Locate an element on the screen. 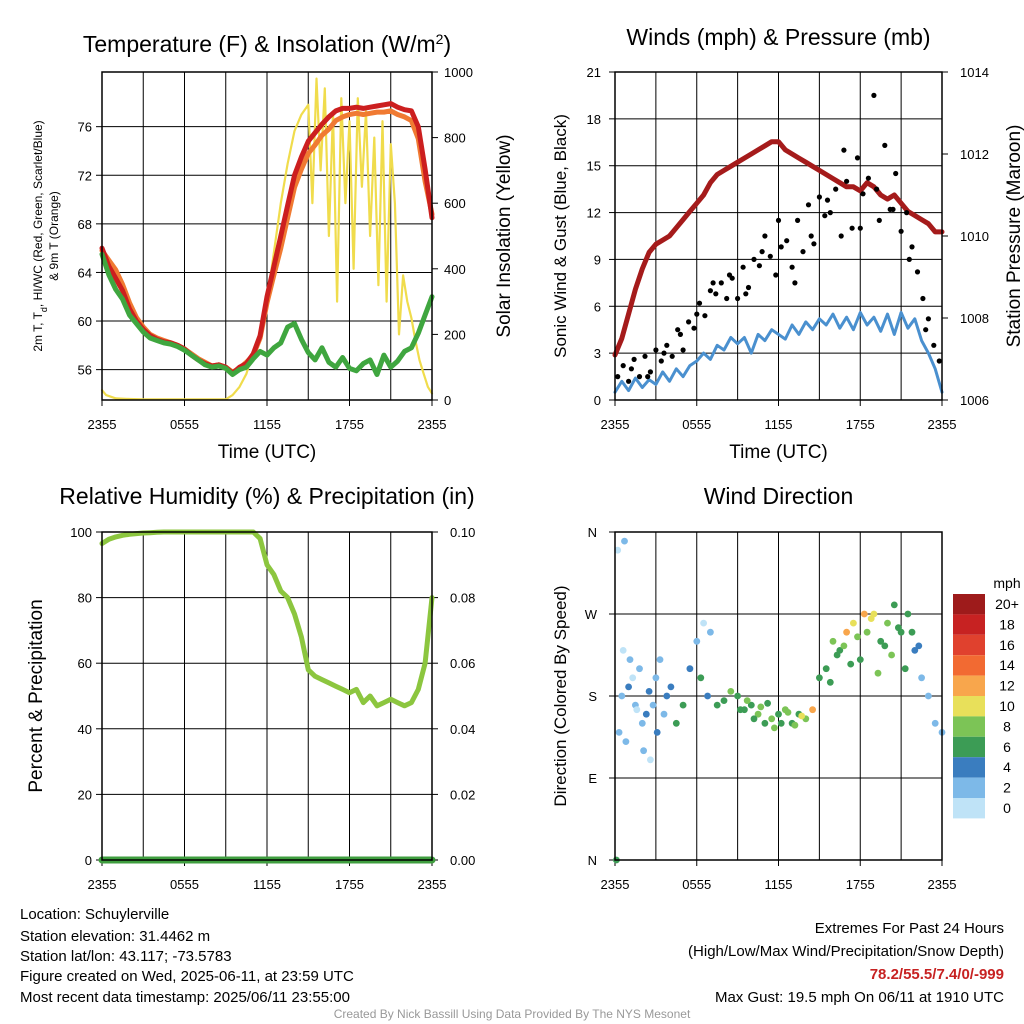  insolation-ylabel: Solar Insolation (Yellow) is located at coordinates (504, 235).